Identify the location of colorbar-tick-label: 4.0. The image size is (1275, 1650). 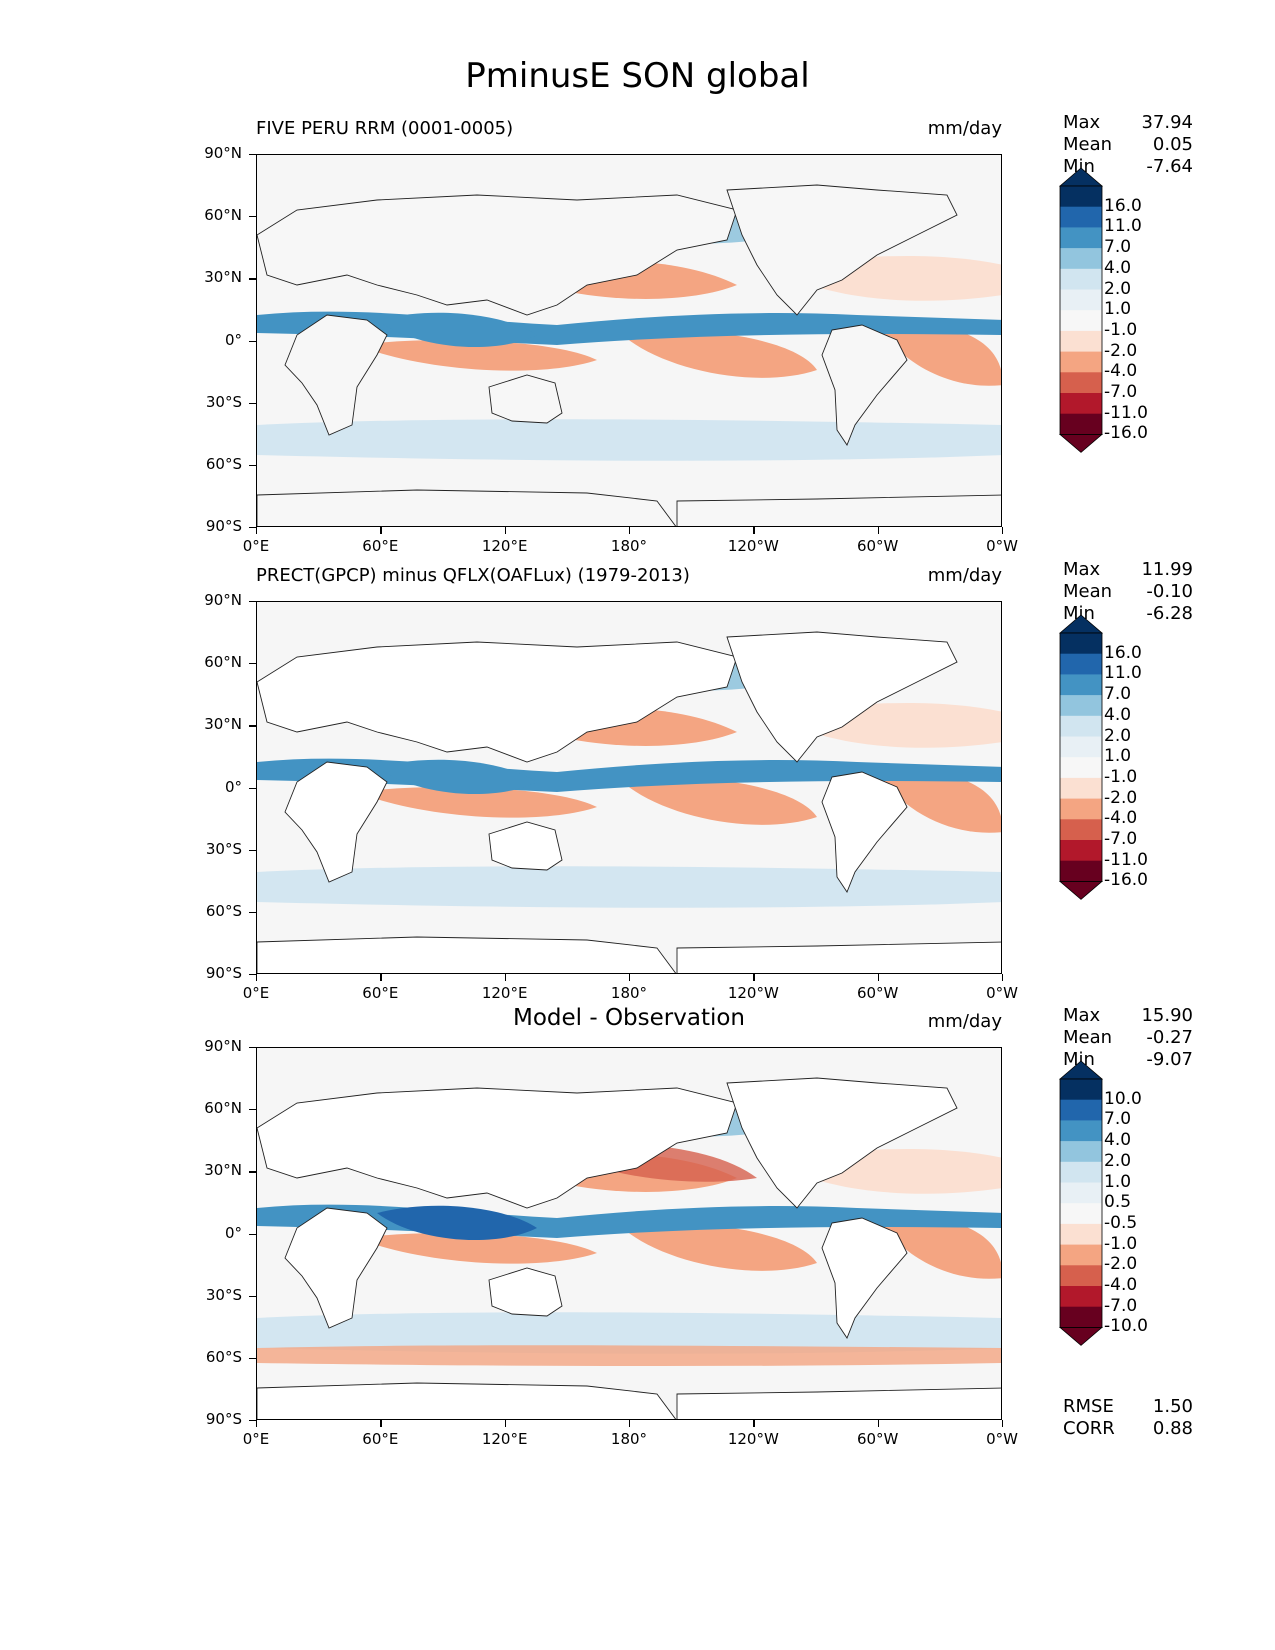
(1118, 1140).